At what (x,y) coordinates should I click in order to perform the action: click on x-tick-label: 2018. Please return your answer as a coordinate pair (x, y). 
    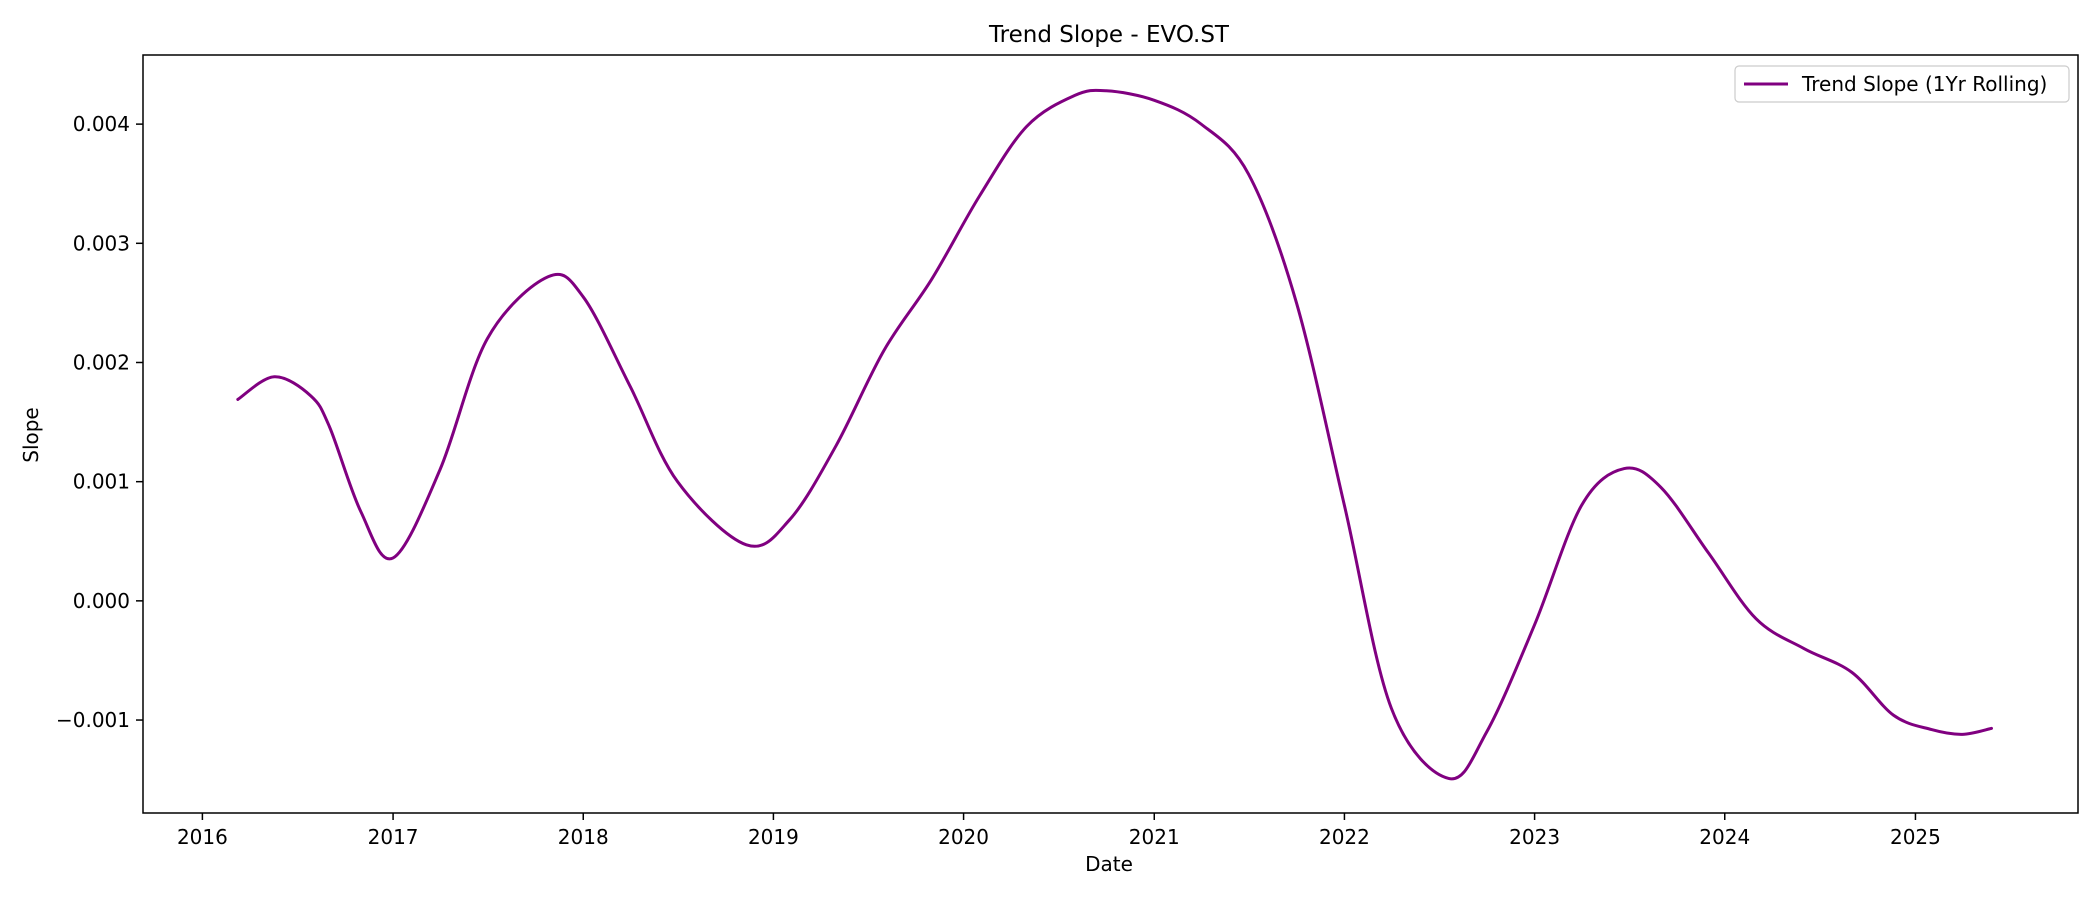
    Looking at the image, I should click on (583, 837).